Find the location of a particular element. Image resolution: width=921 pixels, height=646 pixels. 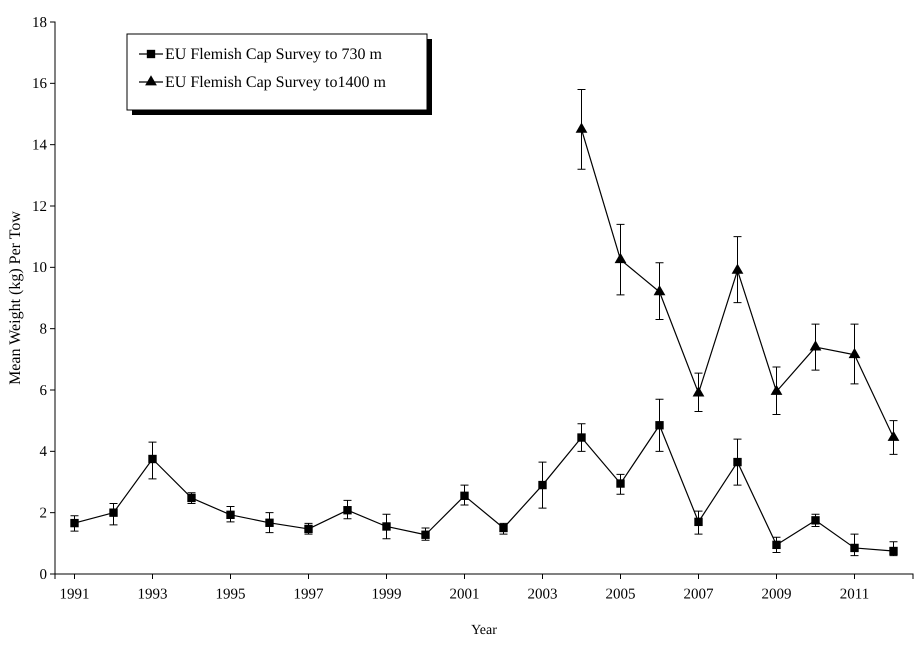

x-tick-label: 2009 is located at coordinates (777, 594).